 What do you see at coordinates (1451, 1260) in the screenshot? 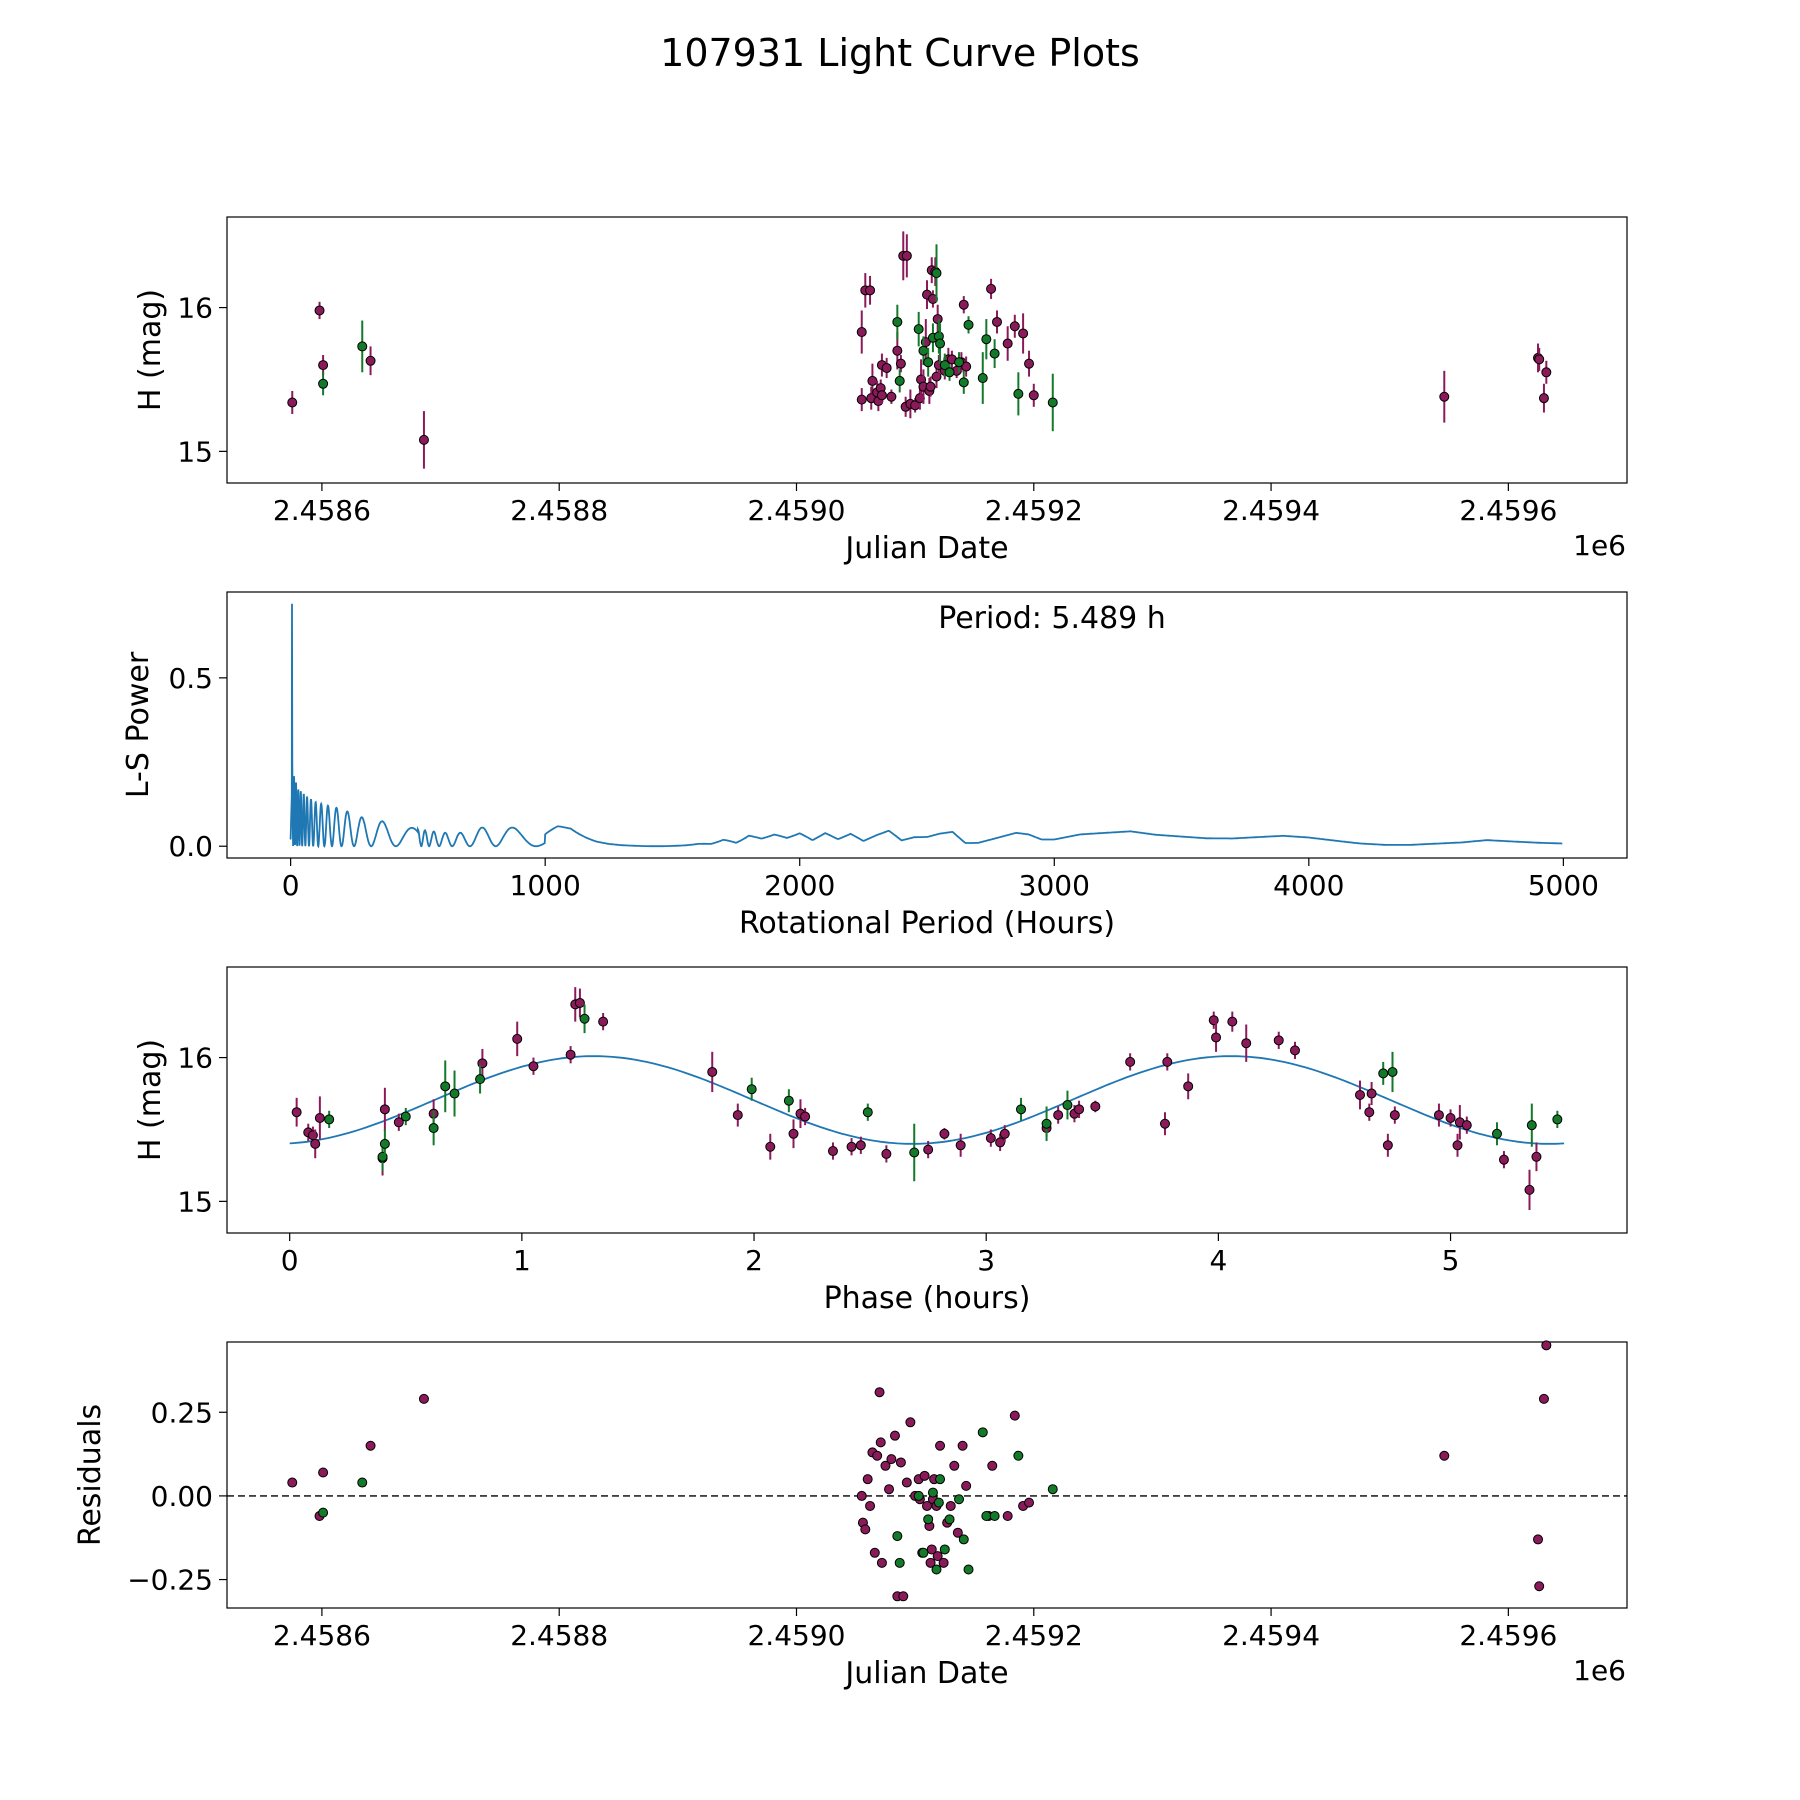
I see `2-xtick-label: 5` at bounding box center [1451, 1260].